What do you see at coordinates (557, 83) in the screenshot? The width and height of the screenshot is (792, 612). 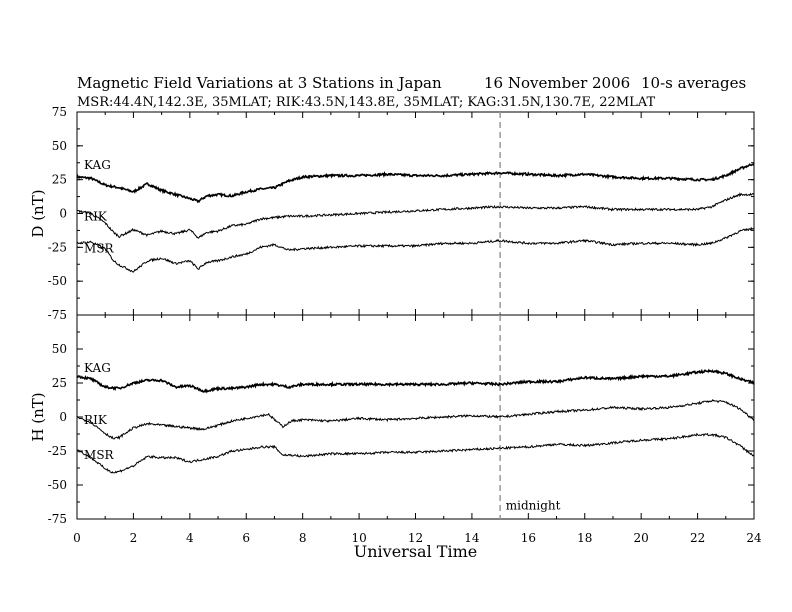 I see `chart-date: 16 November 2006` at bounding box center [557, 83].